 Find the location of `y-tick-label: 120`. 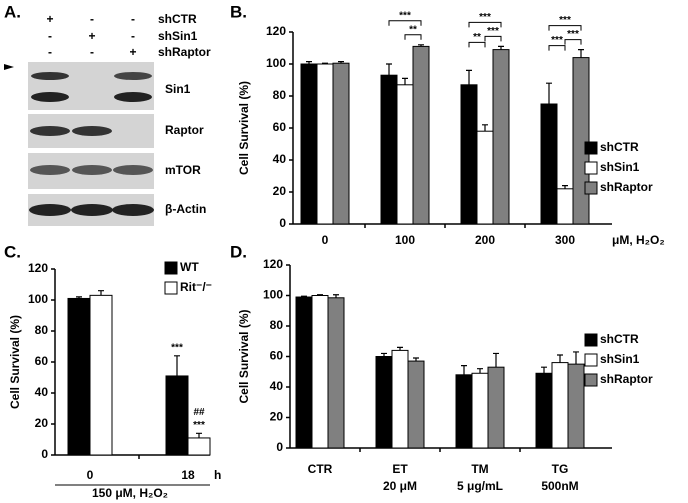

y-tick-label: 120 is located at coordinates (273, 264).